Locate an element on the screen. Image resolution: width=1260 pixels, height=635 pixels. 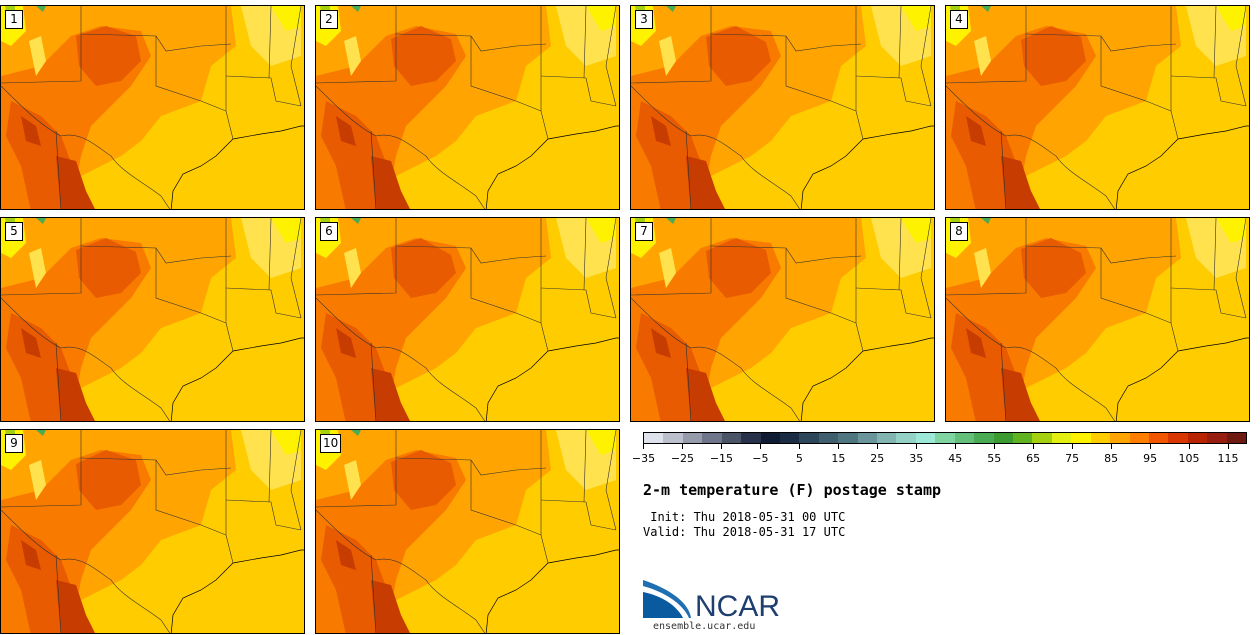
member-number: 2 is located at coordinates (329, 19).